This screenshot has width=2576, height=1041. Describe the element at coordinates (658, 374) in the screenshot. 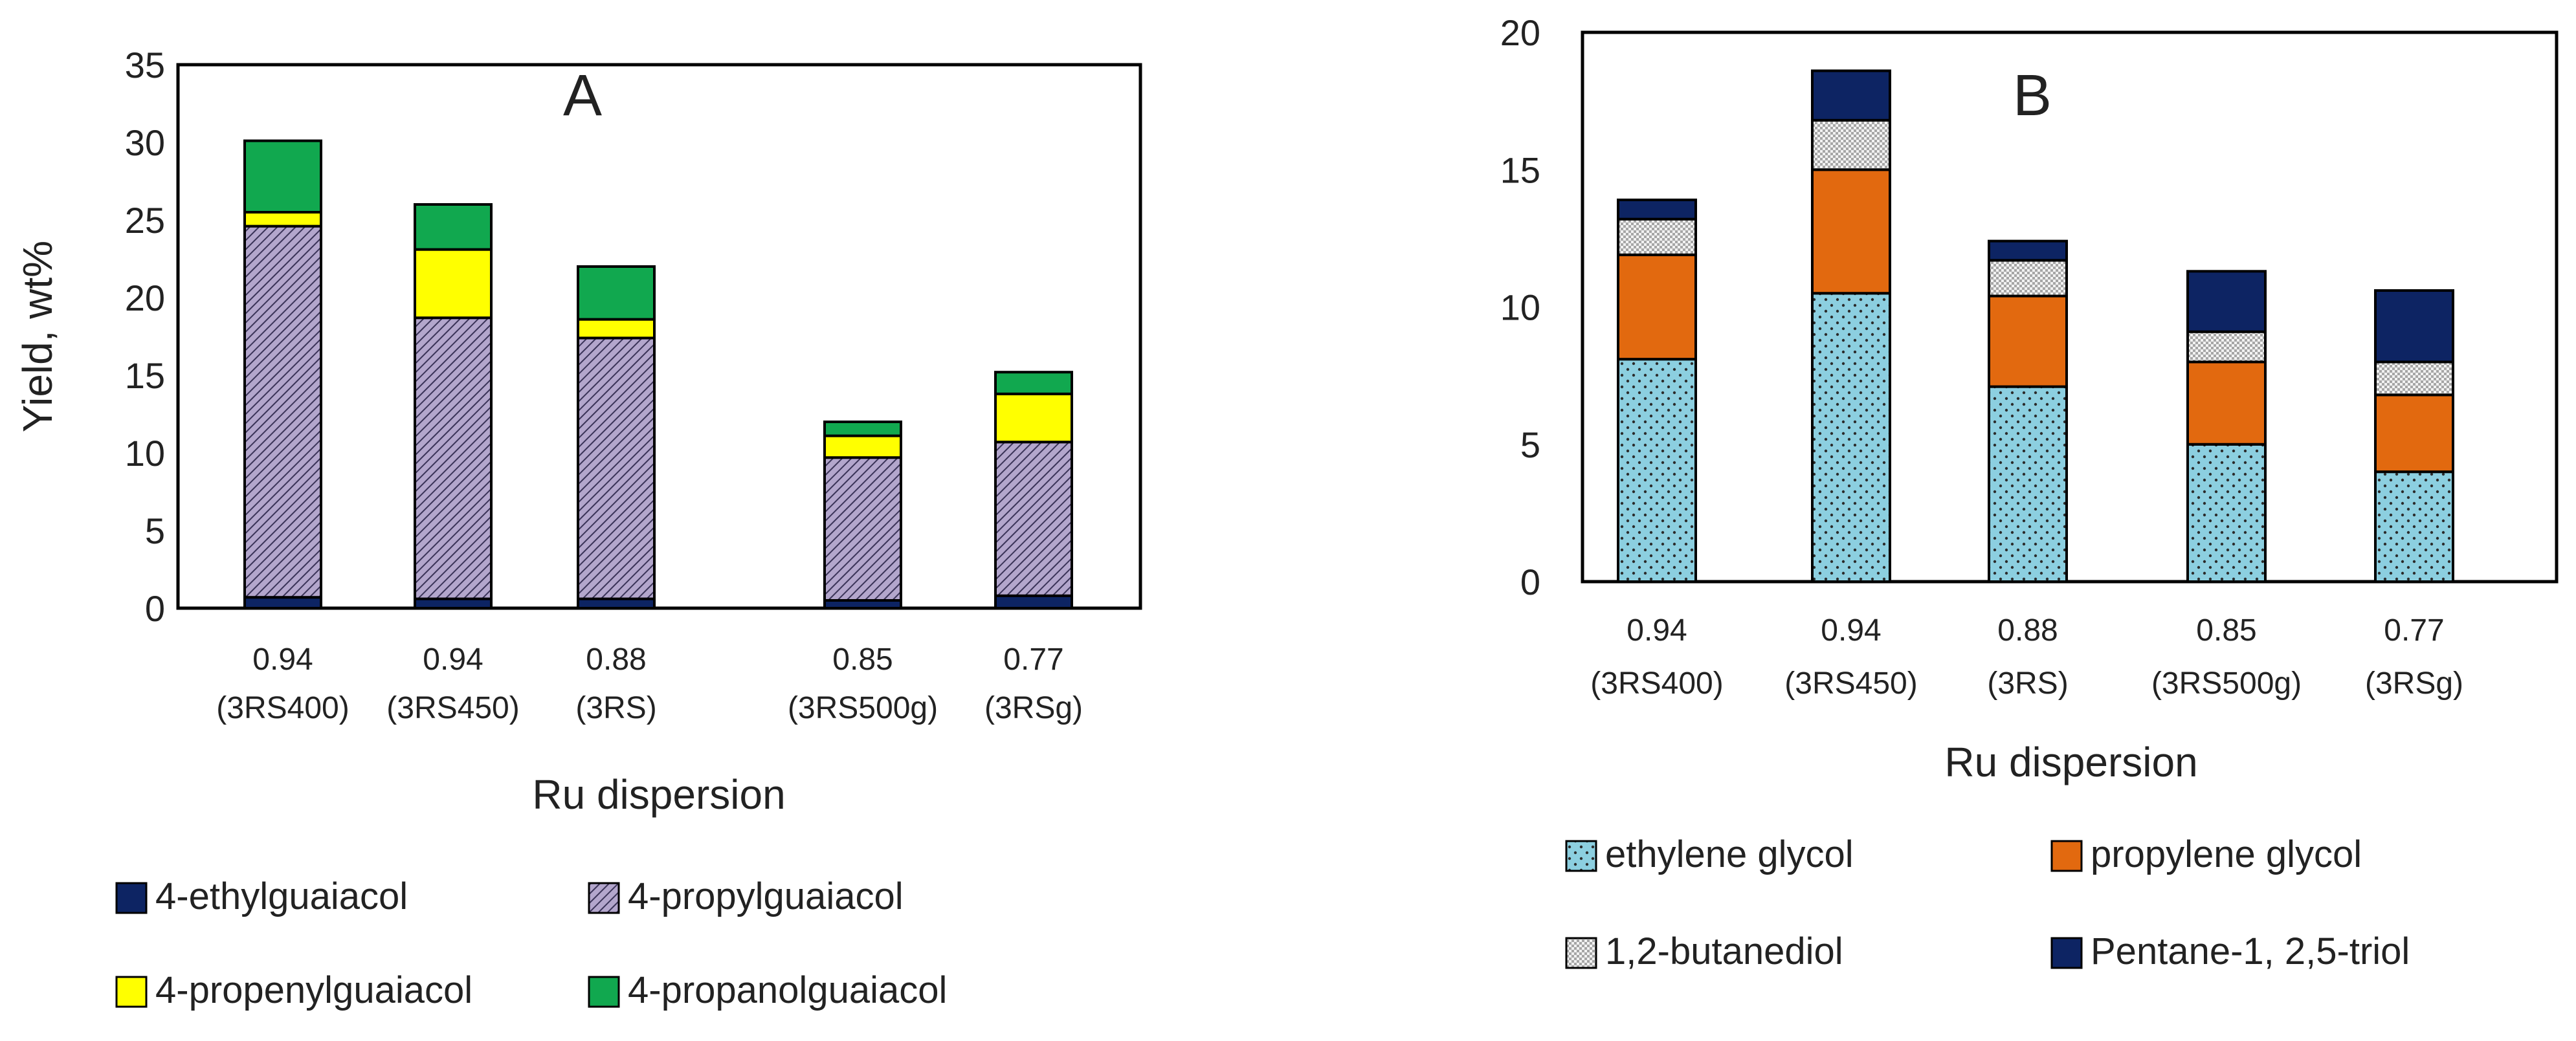

I see `bars-a` at that location.